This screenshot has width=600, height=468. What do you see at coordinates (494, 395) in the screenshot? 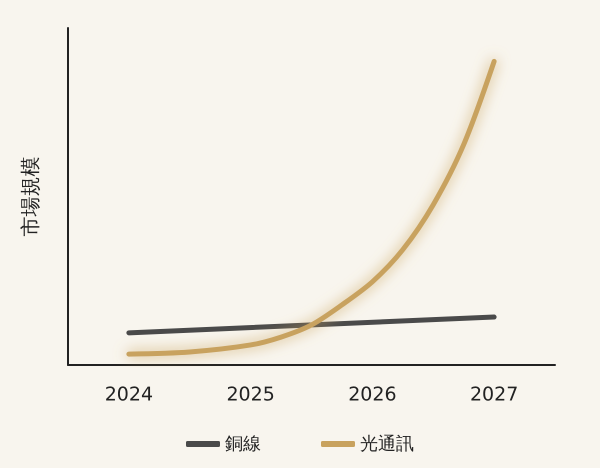
I see `x-tick-label: 2027` at bounding box center [494, 395].